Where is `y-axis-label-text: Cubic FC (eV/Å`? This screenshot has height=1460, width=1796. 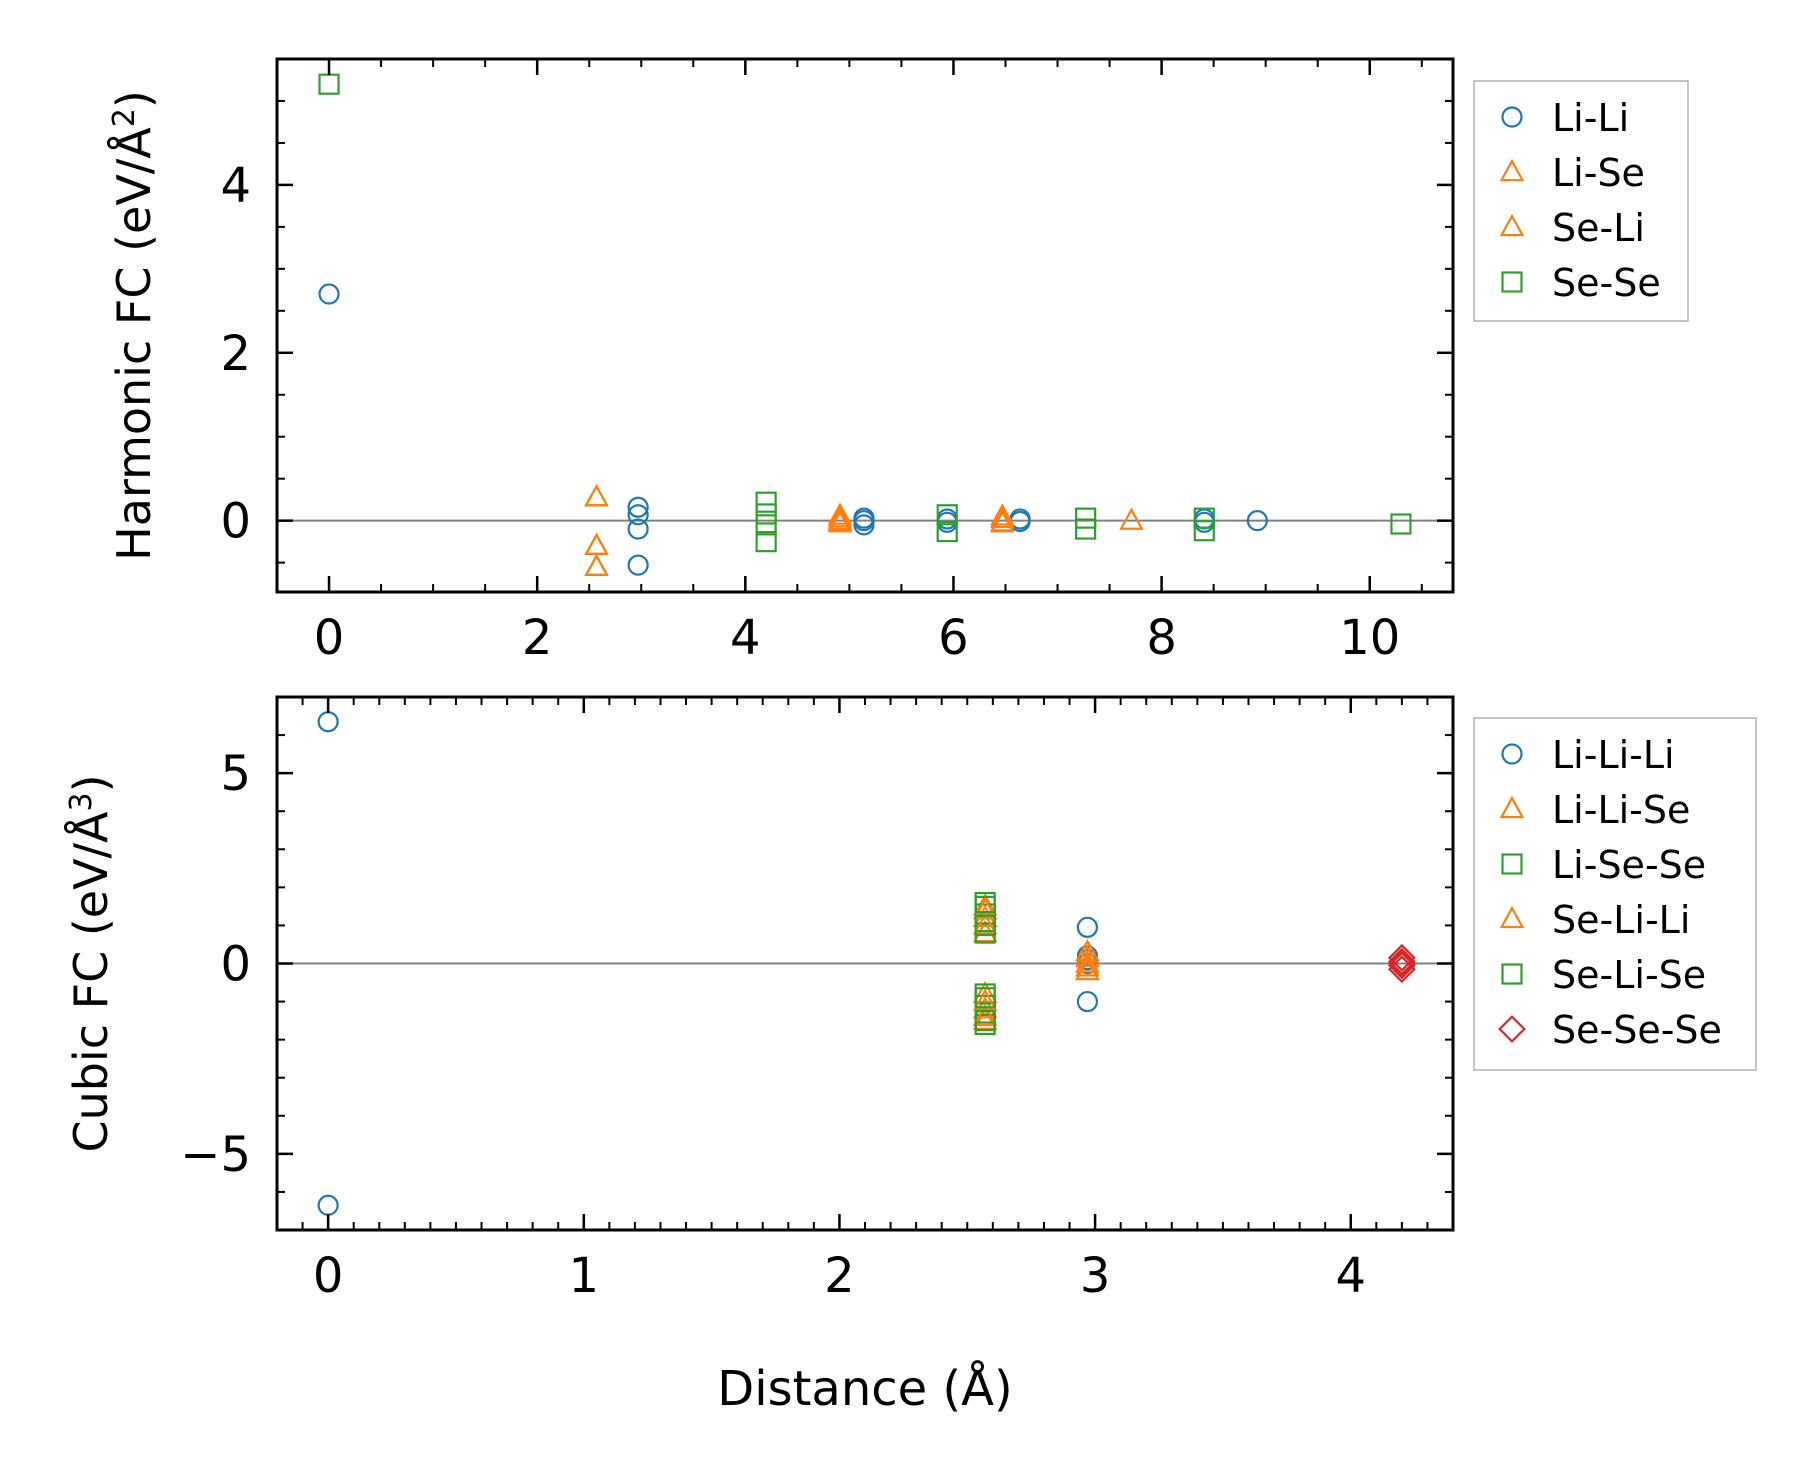 y-axis-label-text: Cubic FC (eV/Å is located at coordinates (91, 982).